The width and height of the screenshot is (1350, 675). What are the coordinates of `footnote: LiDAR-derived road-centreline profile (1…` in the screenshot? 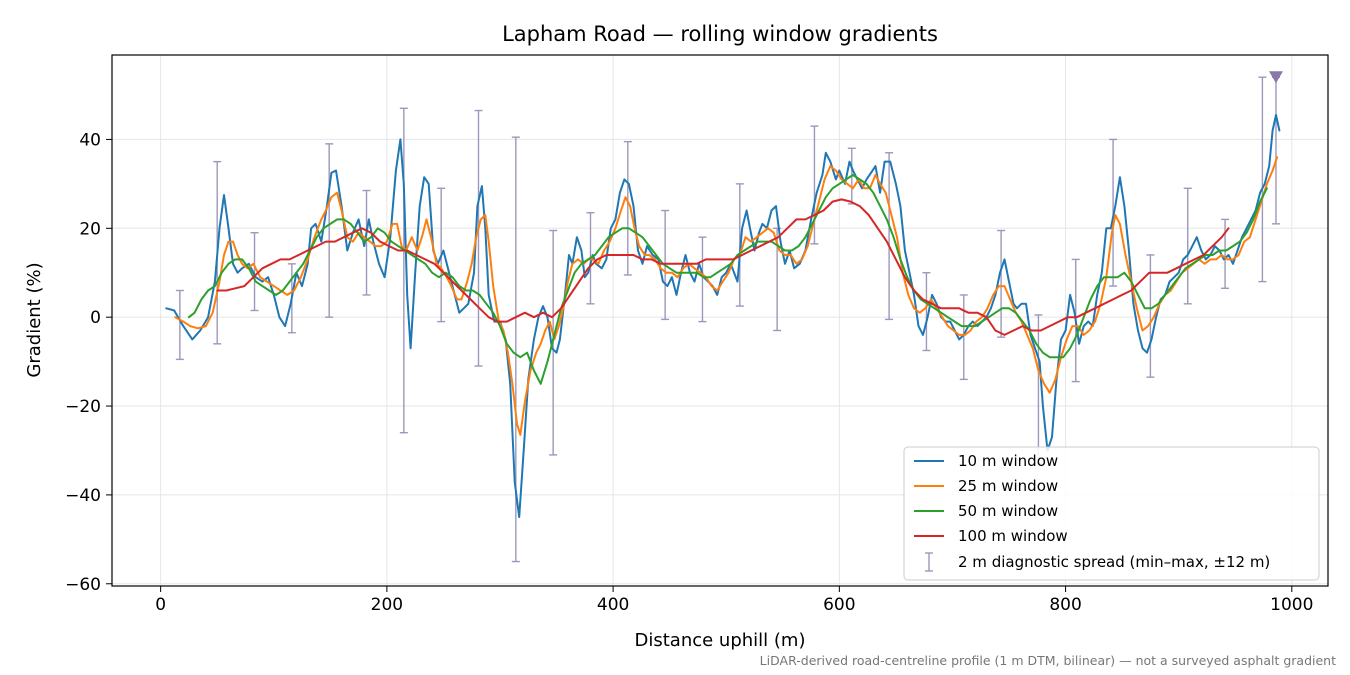 It's located at (1048, 660).